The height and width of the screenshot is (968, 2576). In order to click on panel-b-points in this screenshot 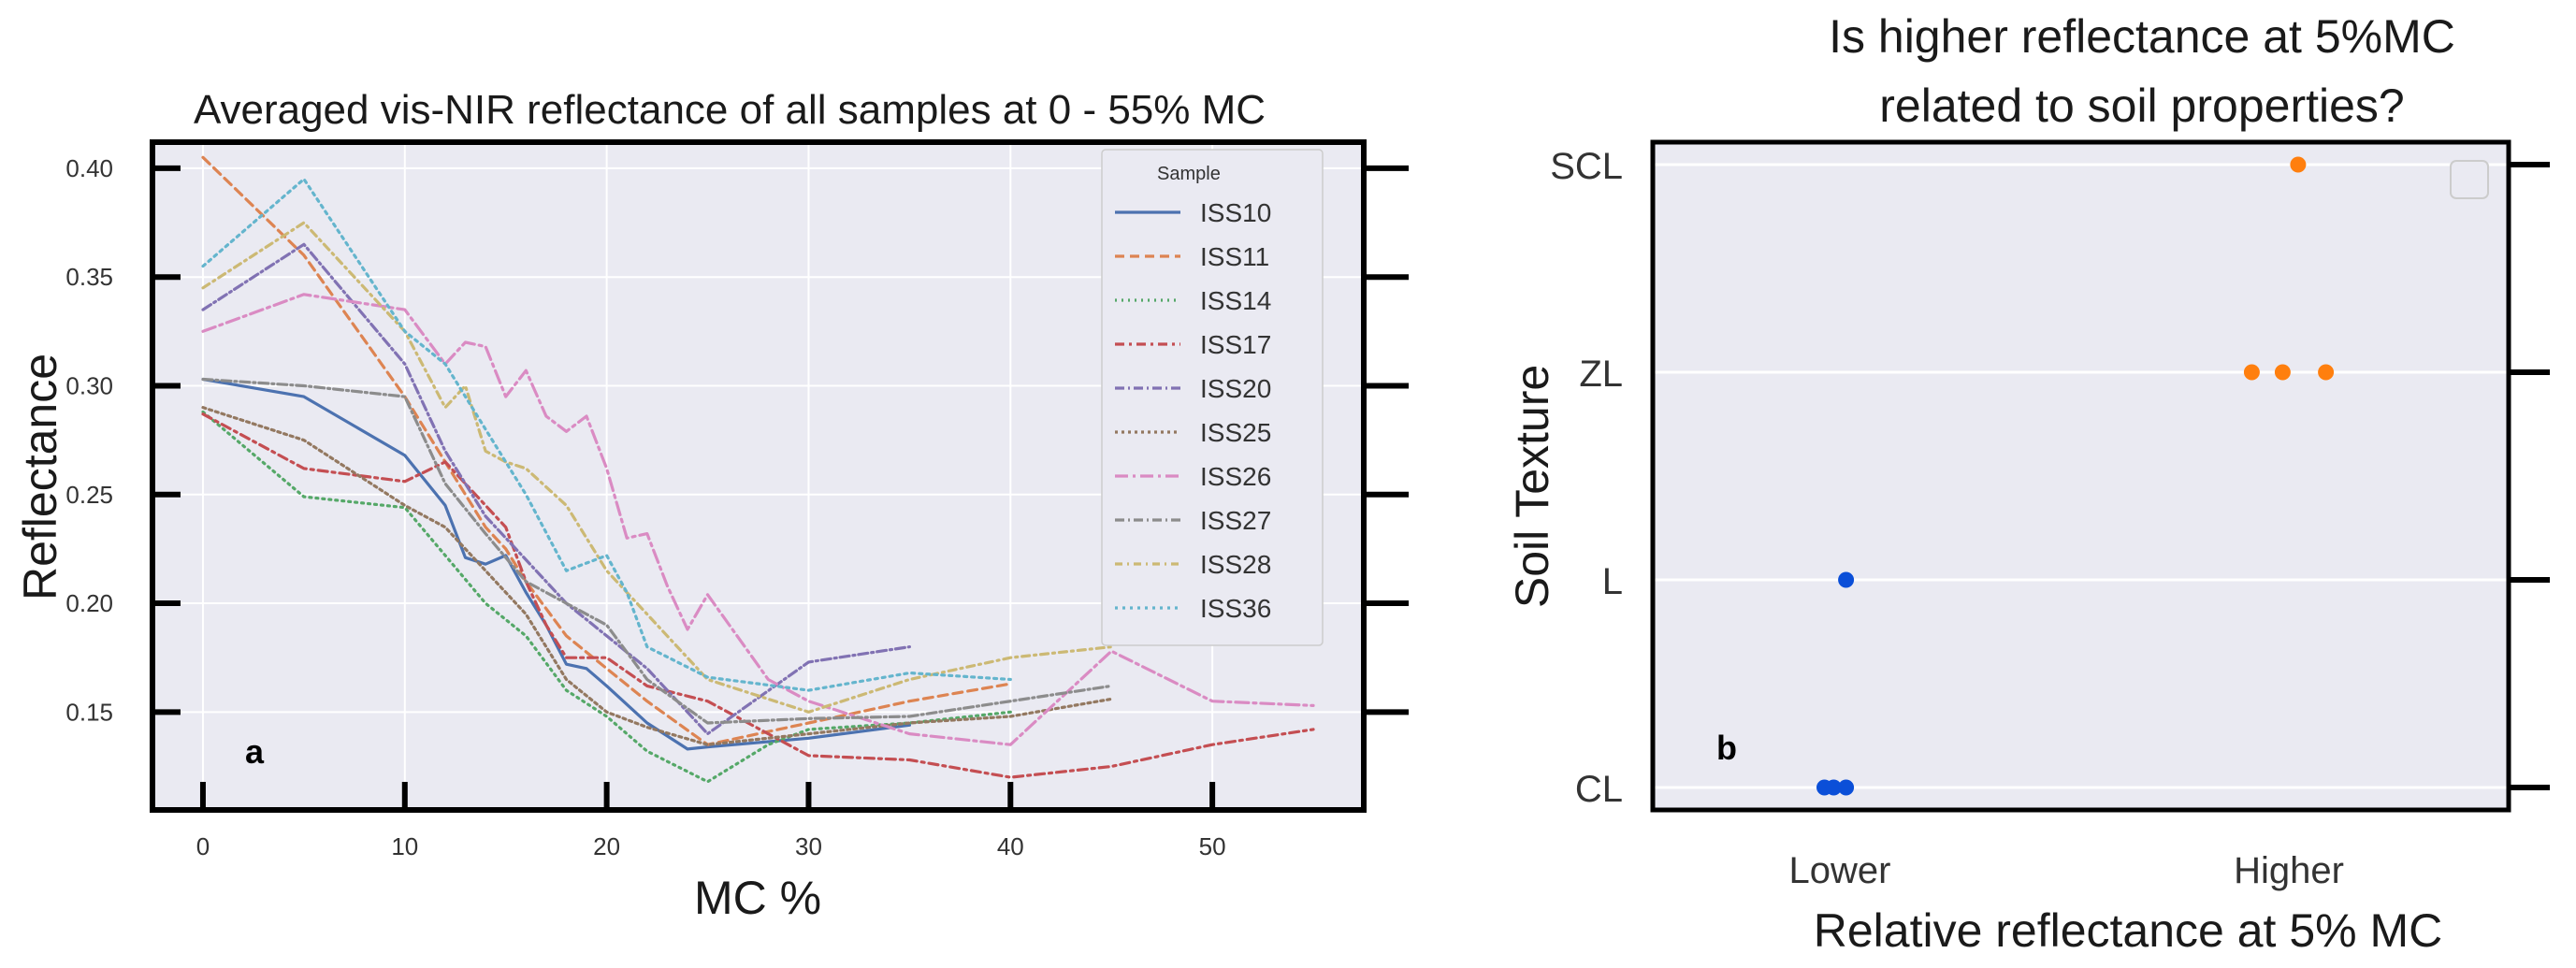, I will do `click(2075, 476)`.